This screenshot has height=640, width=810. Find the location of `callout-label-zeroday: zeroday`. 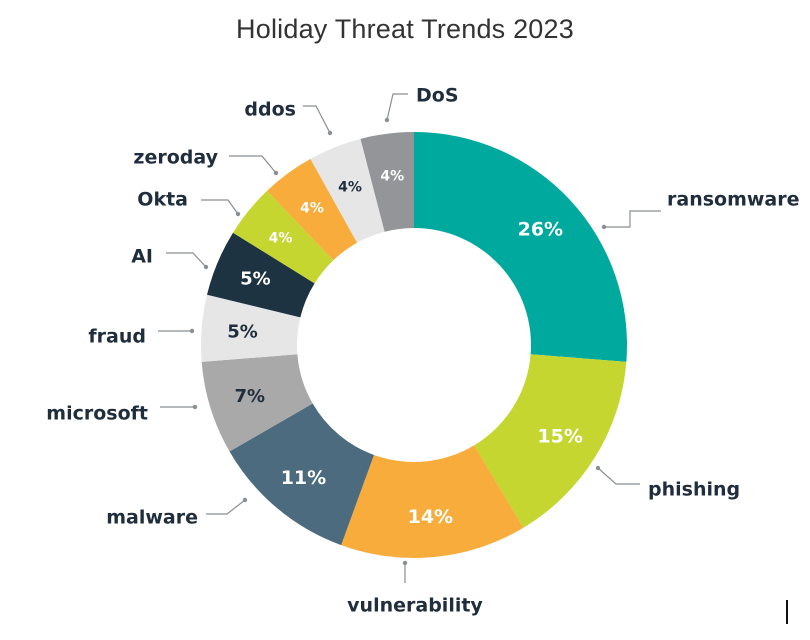

callout-label-zeroday: zeroday is located at coordinates (175, 158).